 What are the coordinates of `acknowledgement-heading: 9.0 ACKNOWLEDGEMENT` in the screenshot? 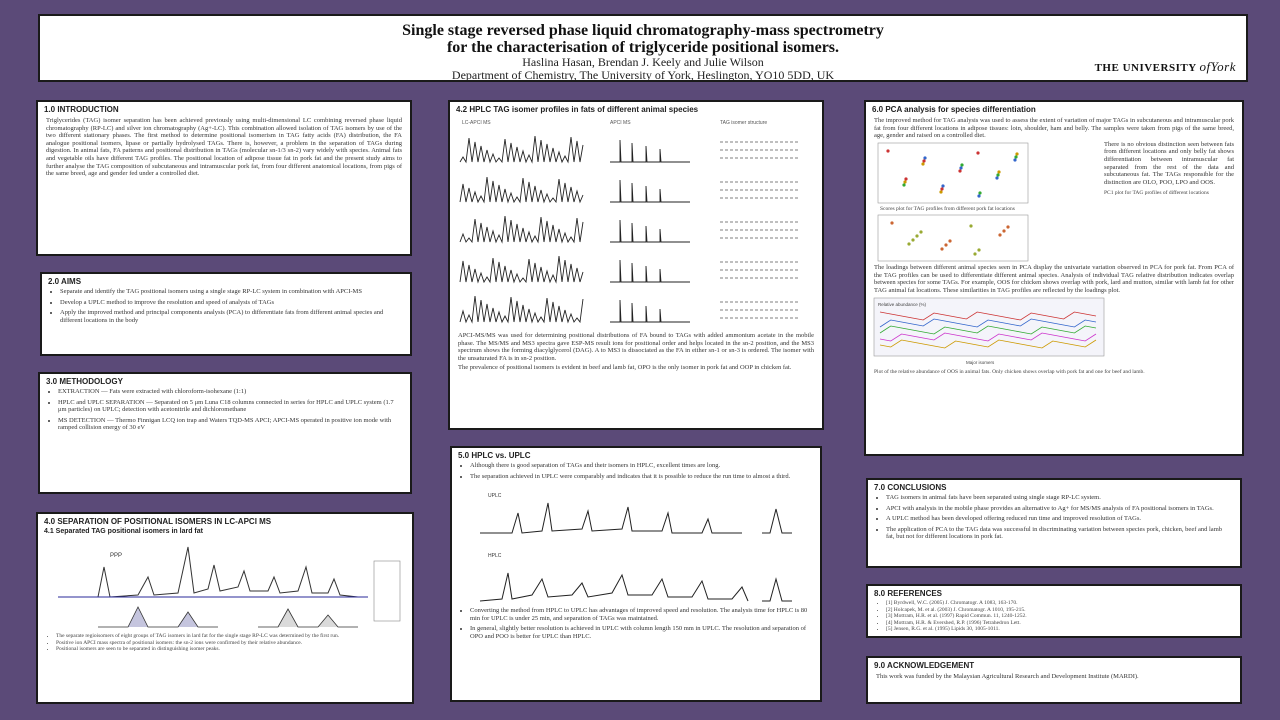 It's located at (924, 665).